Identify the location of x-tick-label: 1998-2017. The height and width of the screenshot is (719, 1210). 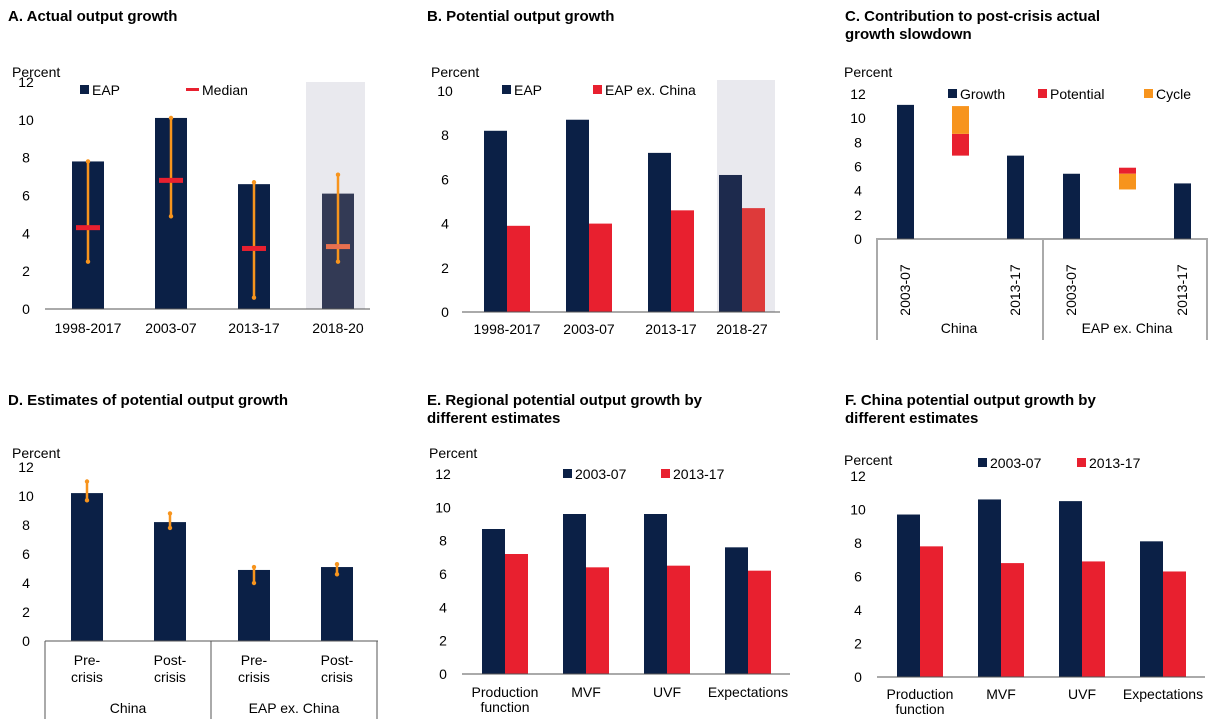
(507, 329).